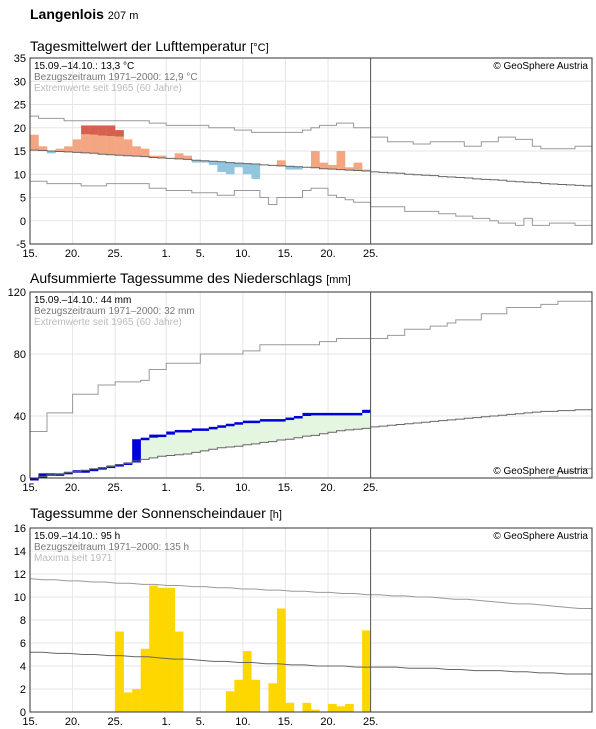 The image size is (596, 729). What do you see at coordinates (311, 203) in the screenshot?
I see `temp-extreme-min-line` at bounding box center [311, 203].